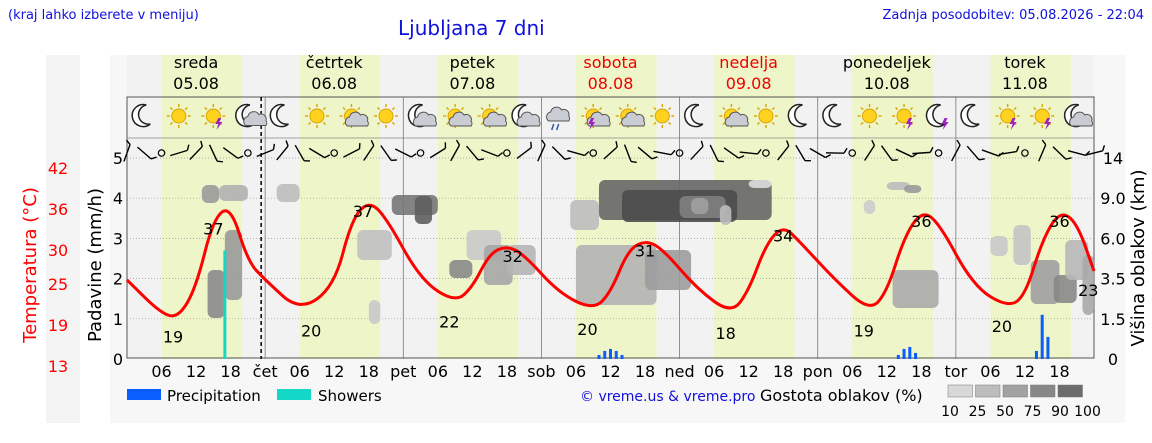 The width and height of the screenshot is (1152, 443). What do you see at coordinates (904, 117) in the screenshot?
I see `sun-thunder-icon` at bounding box center [904, 117].